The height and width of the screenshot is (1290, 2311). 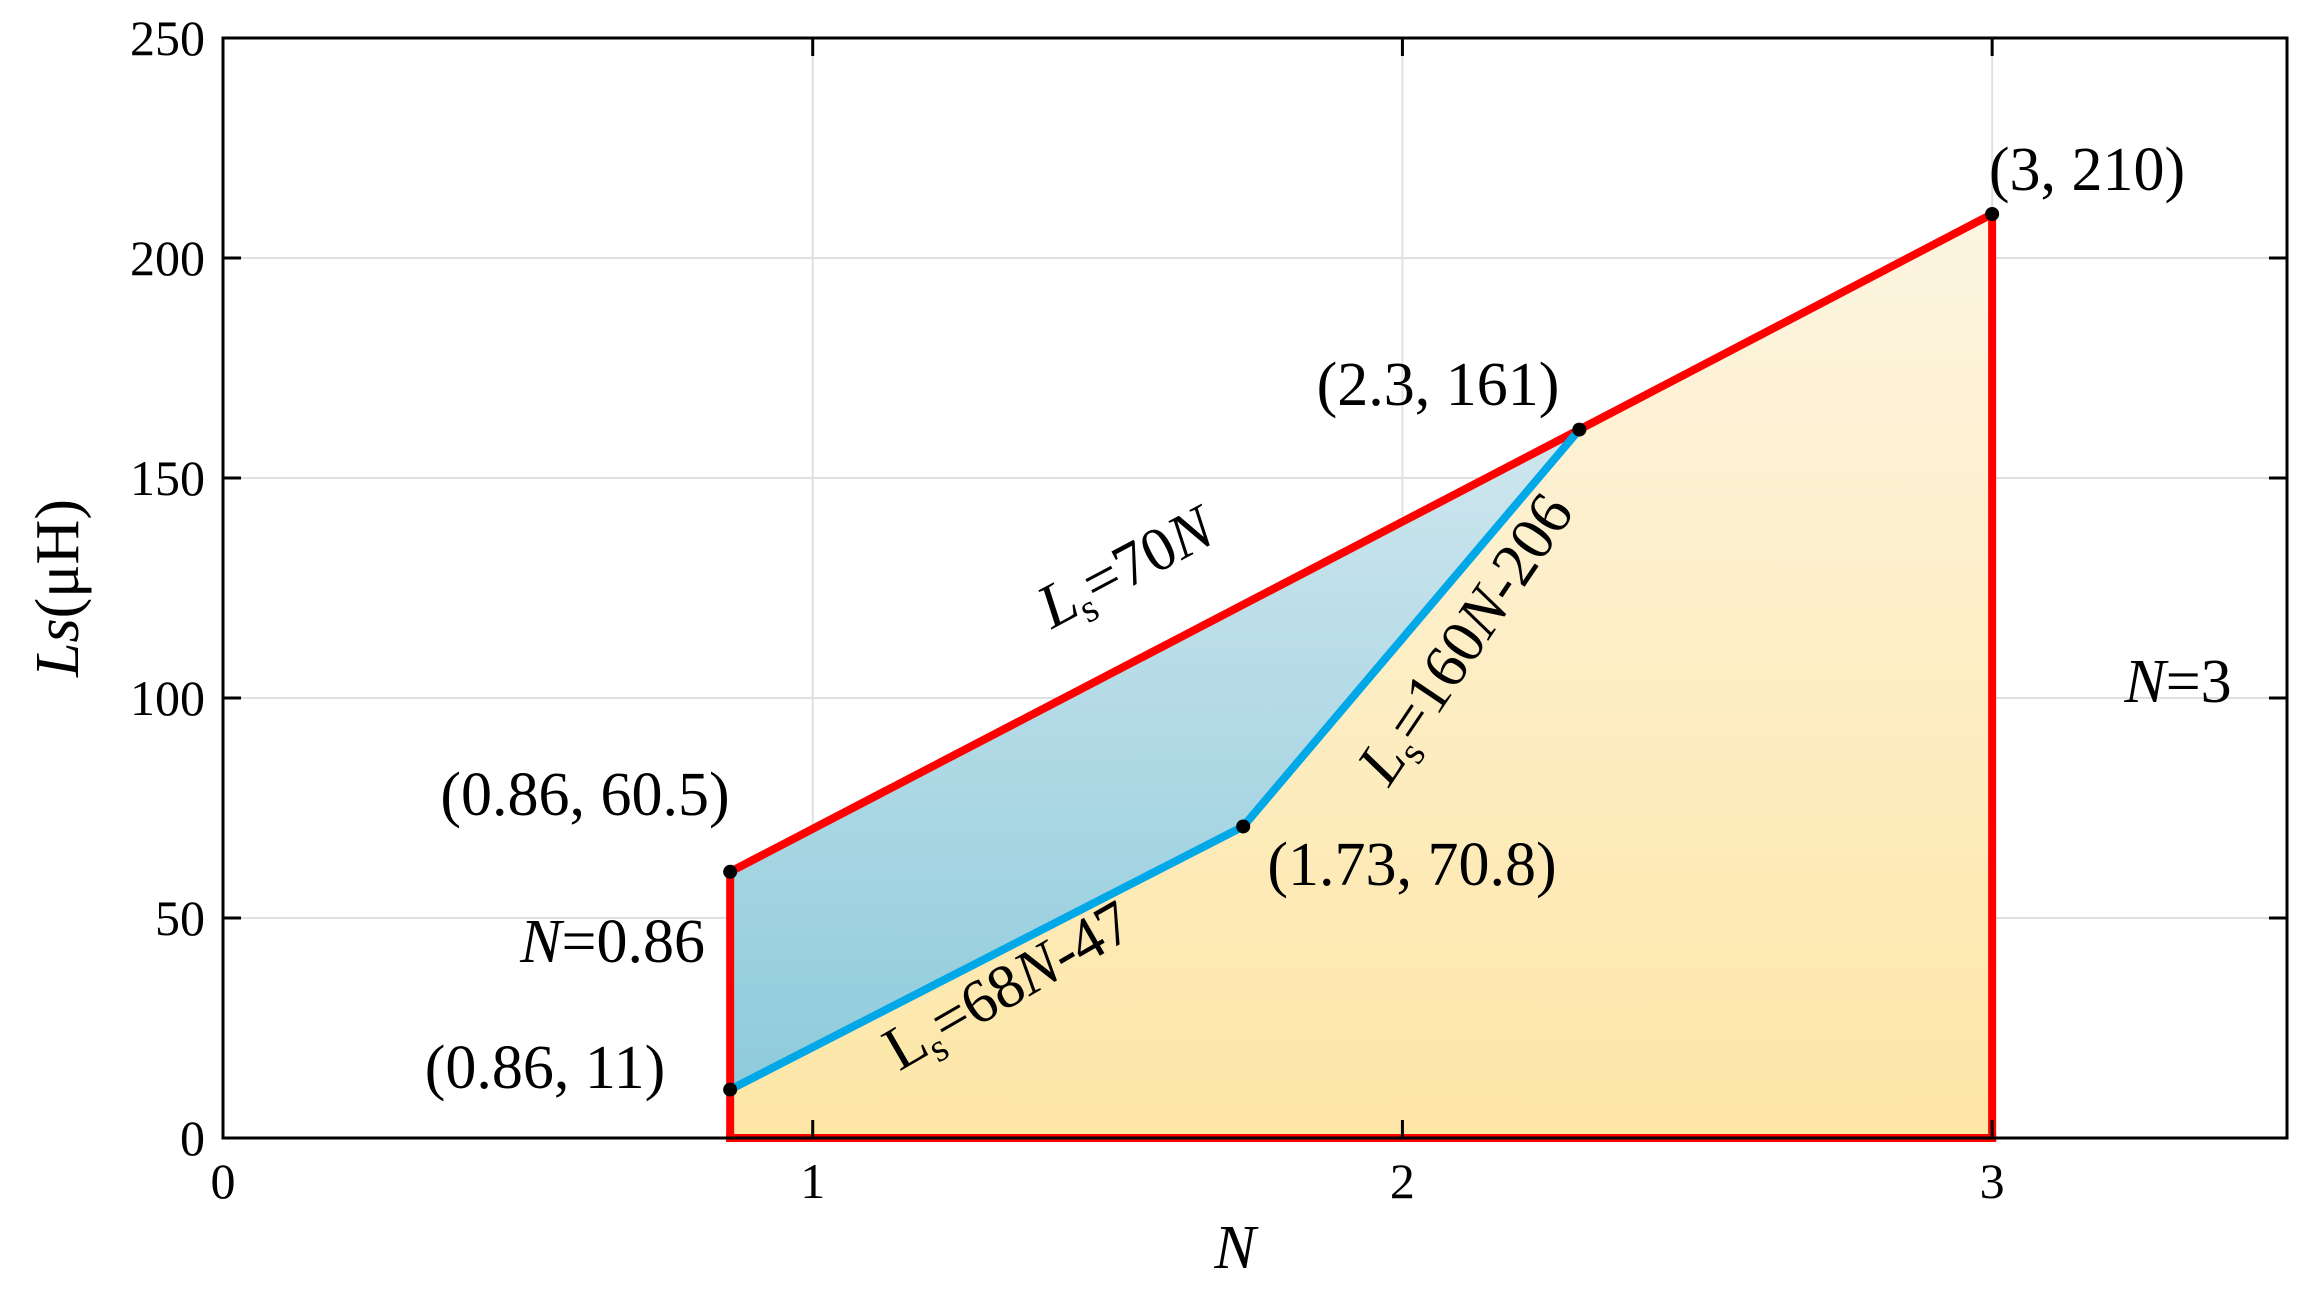 What do you see at coordinates (192, 1138) in the screenshot?
I see `y-tick-label: 0` at bounding box center [192, 1138].